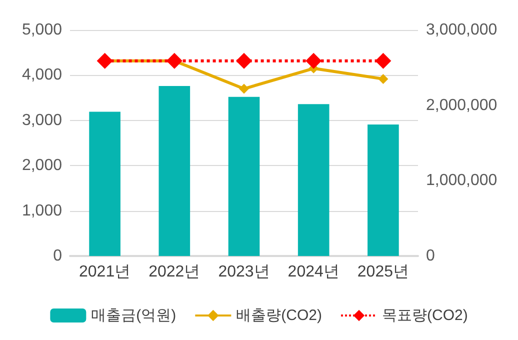 The width and height of the screenshot is (518, 340). Describe the element at coordinates (425, 315) in the screenshot. I see `legend-label: 목표량(CO2)` at that location.